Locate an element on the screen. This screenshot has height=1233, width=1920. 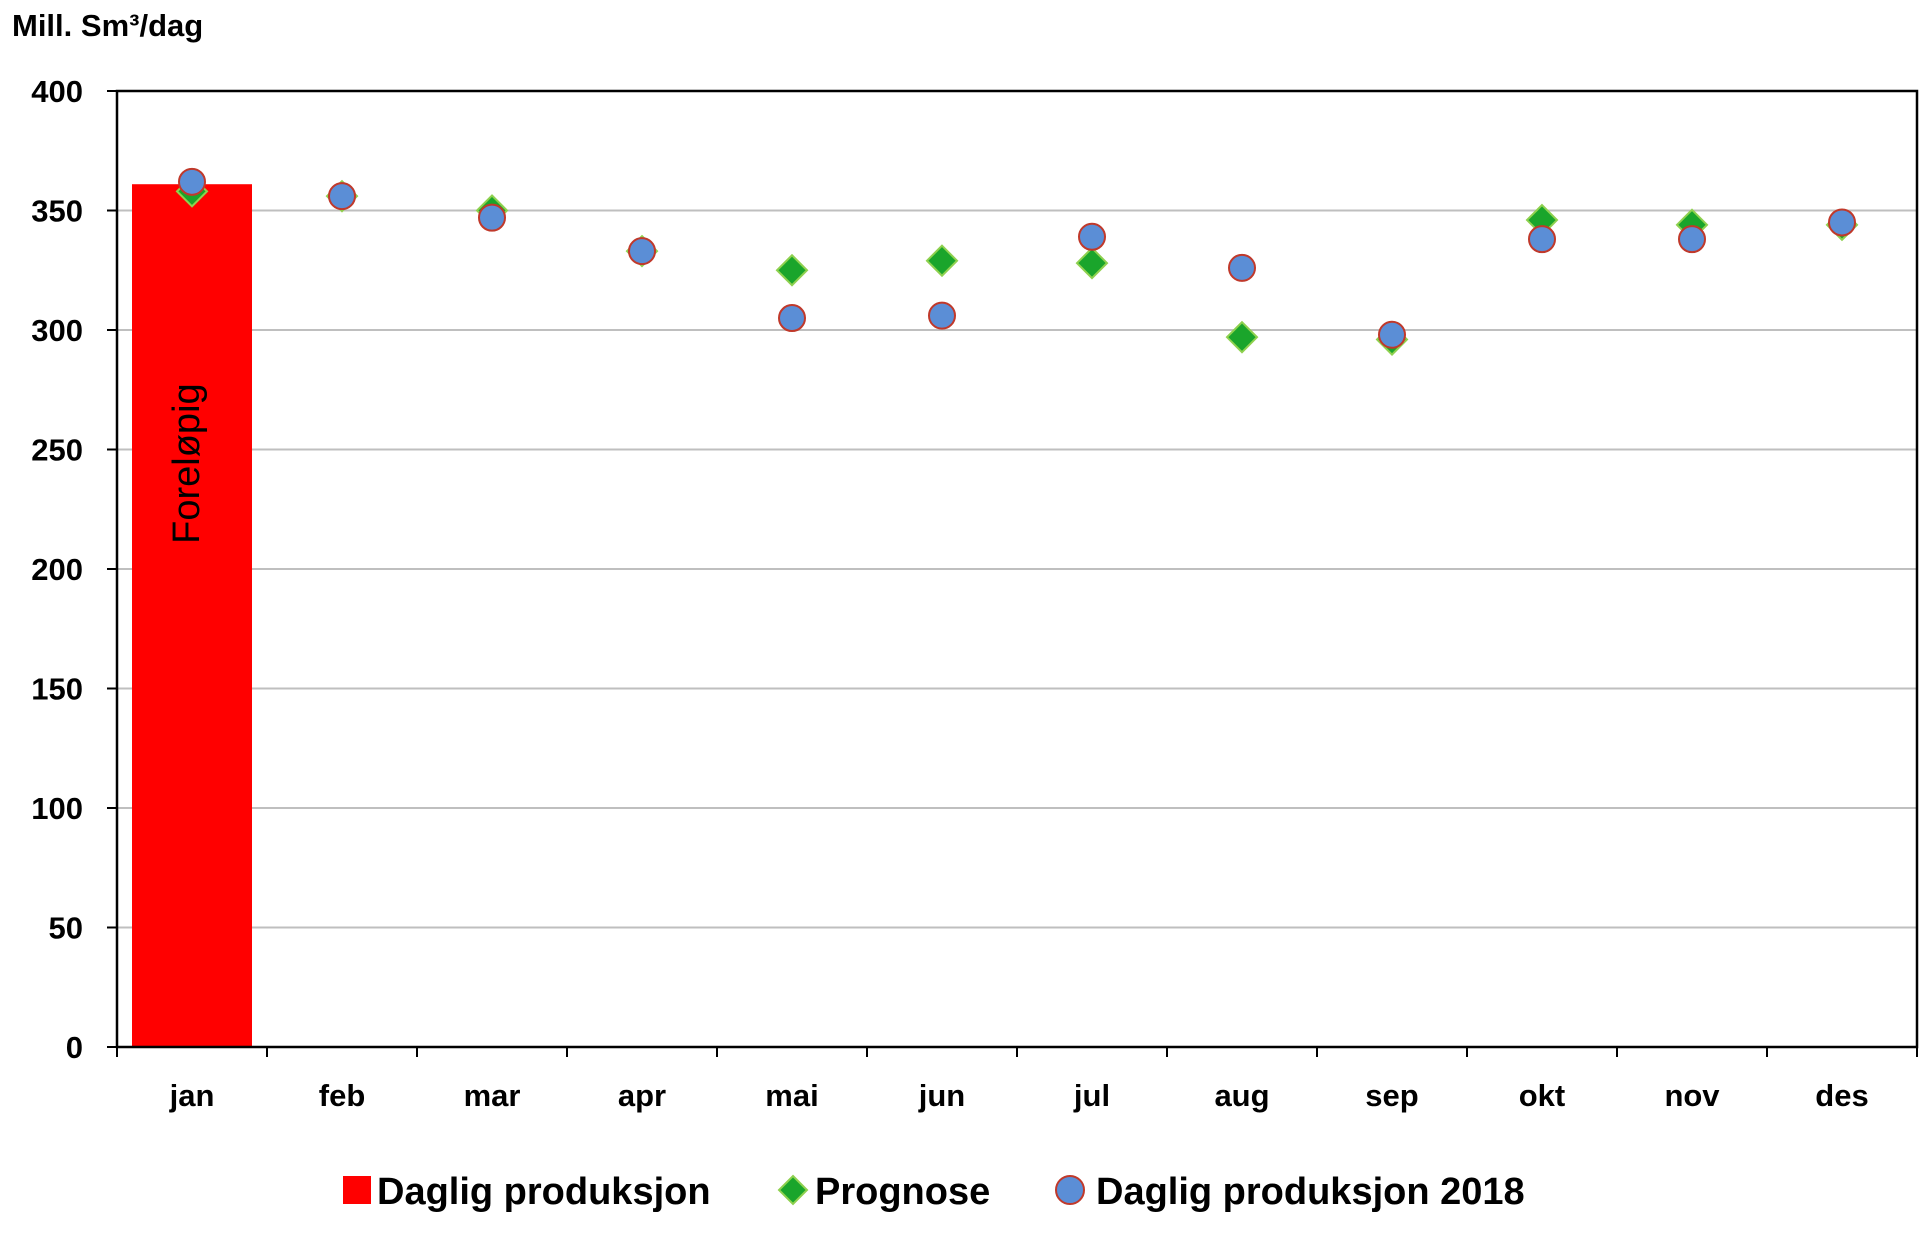
x-tick-label: feb is located at coordinates (342, 1095).